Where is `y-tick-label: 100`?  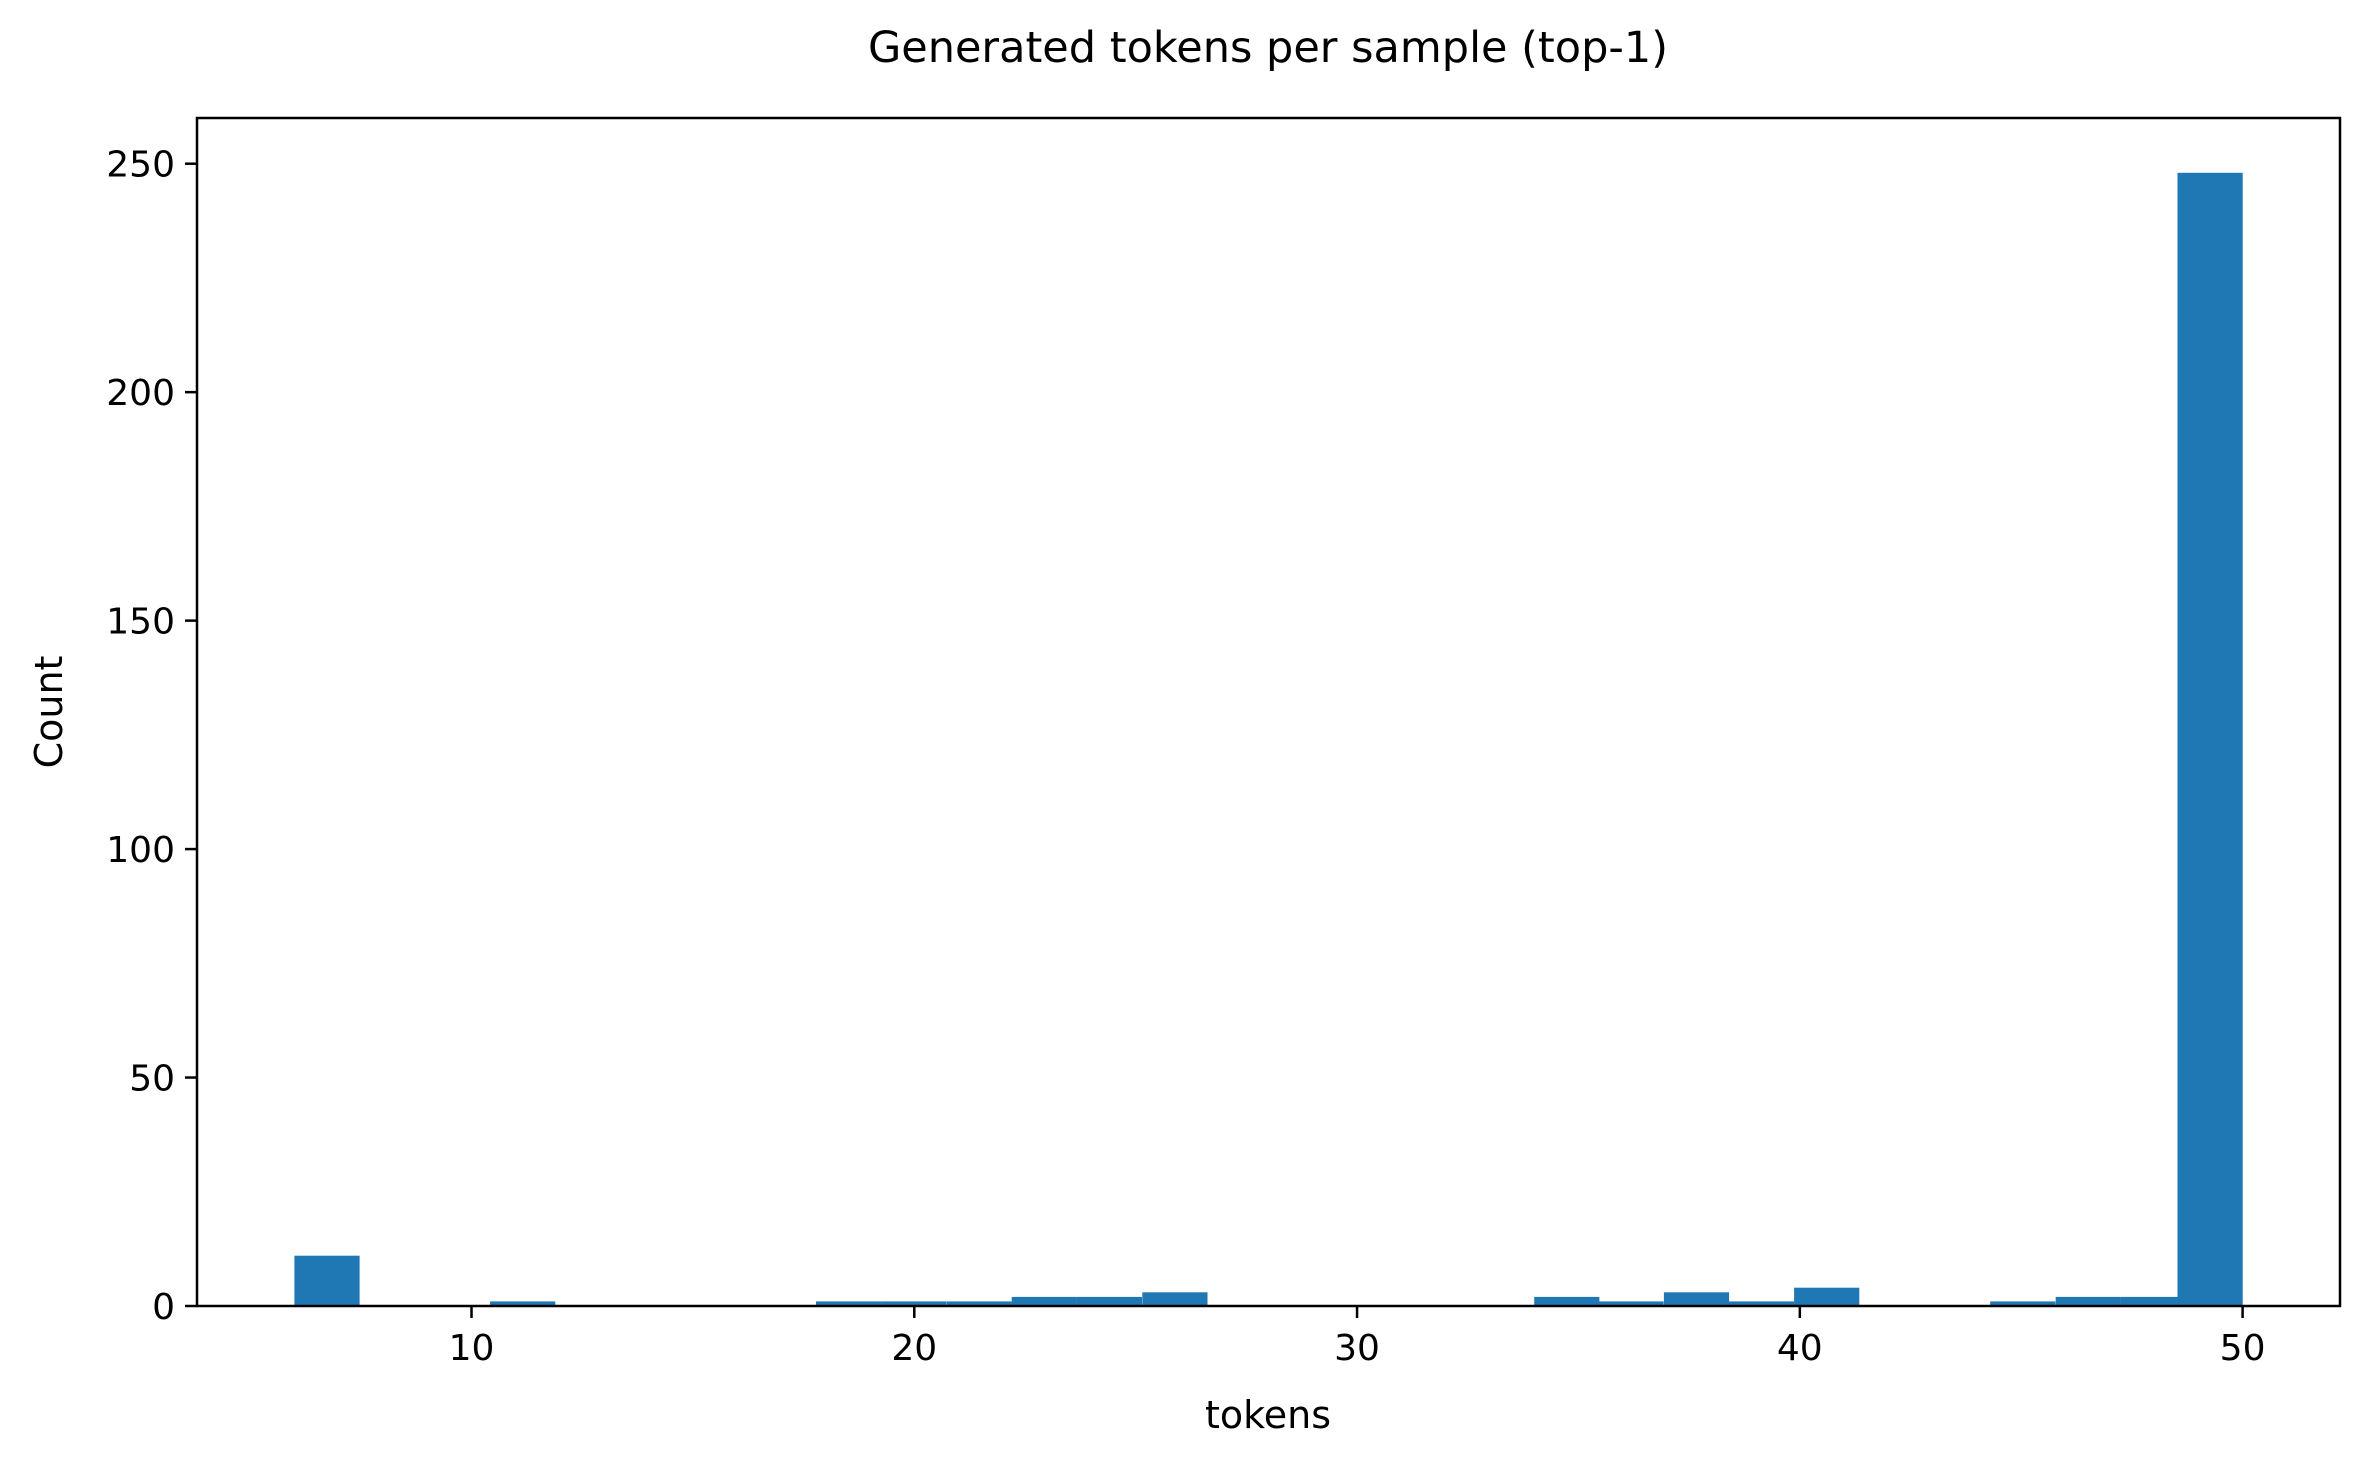
y-tick-label: 100 is located at coordinates (140, 850).